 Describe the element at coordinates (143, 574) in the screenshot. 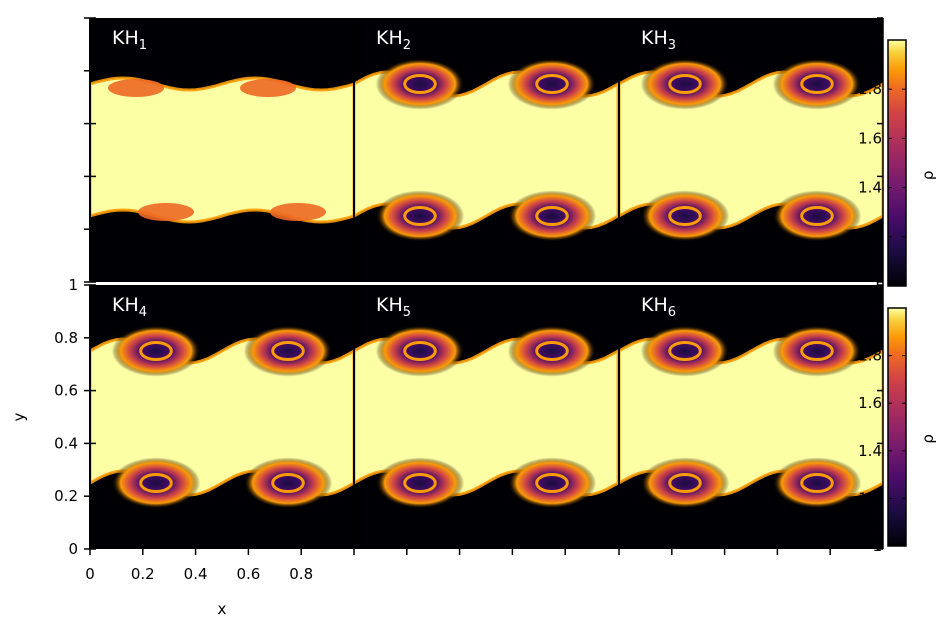

I see `x-tick-label: 0.2` at that location.